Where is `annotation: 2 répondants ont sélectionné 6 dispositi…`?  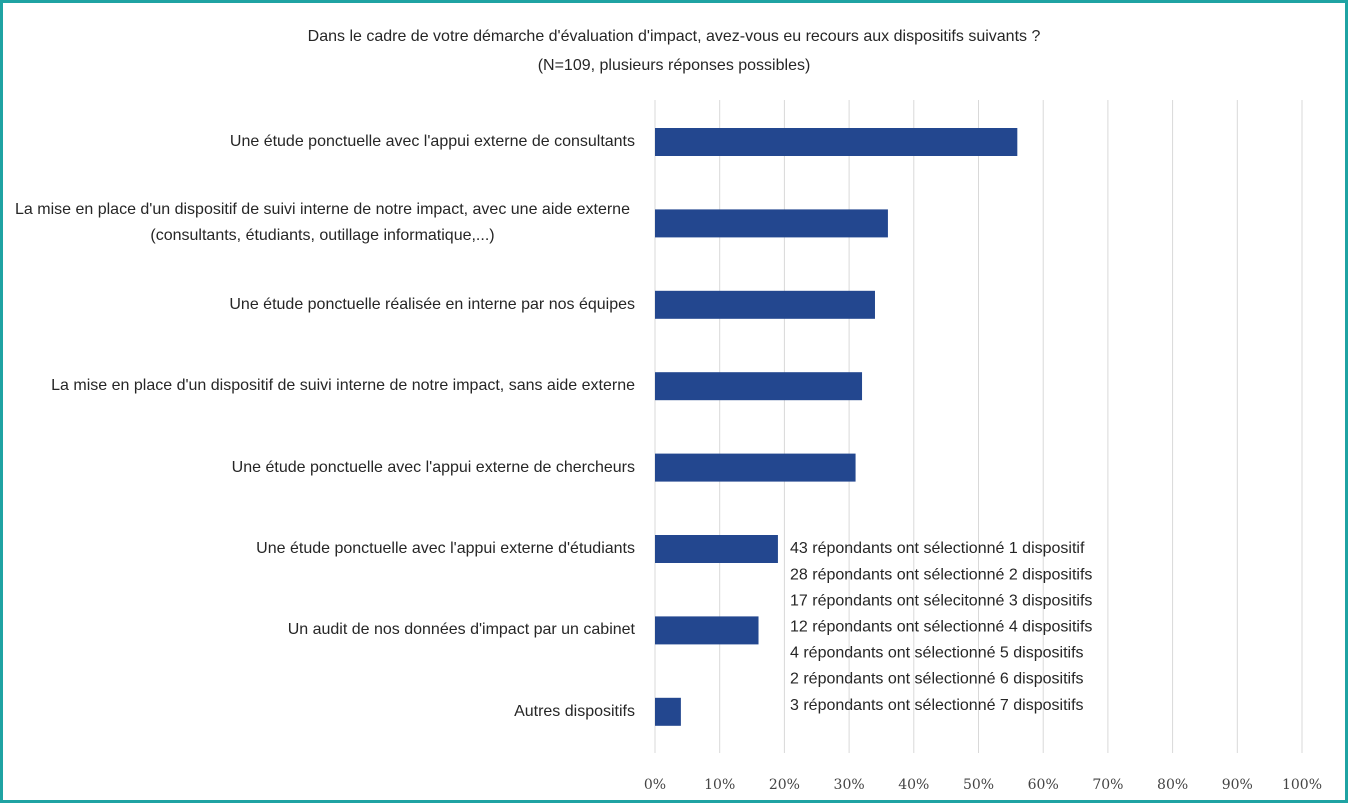
annotation: 2 répondants ont sélectionné 6 dispositi… is located at coordinates (937, 679).